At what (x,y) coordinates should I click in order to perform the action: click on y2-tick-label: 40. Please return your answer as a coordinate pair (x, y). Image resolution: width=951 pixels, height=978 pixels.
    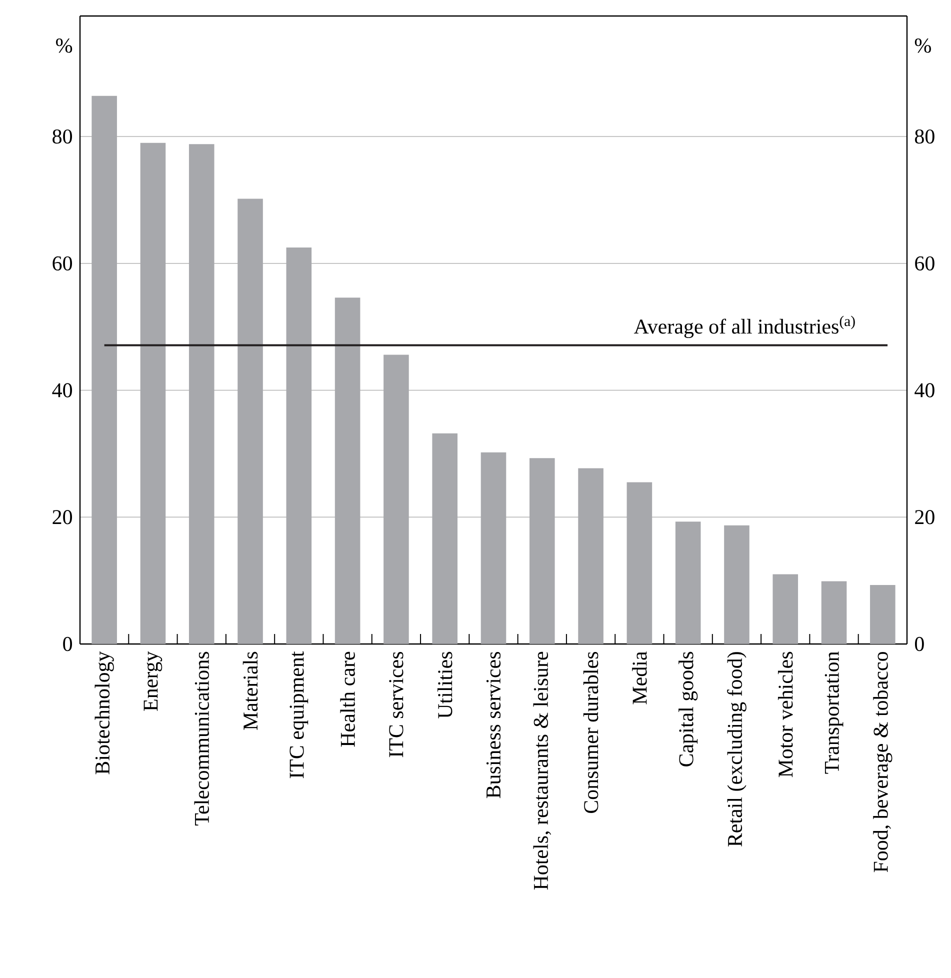
    Looking at the image, I should click on (924, 390).